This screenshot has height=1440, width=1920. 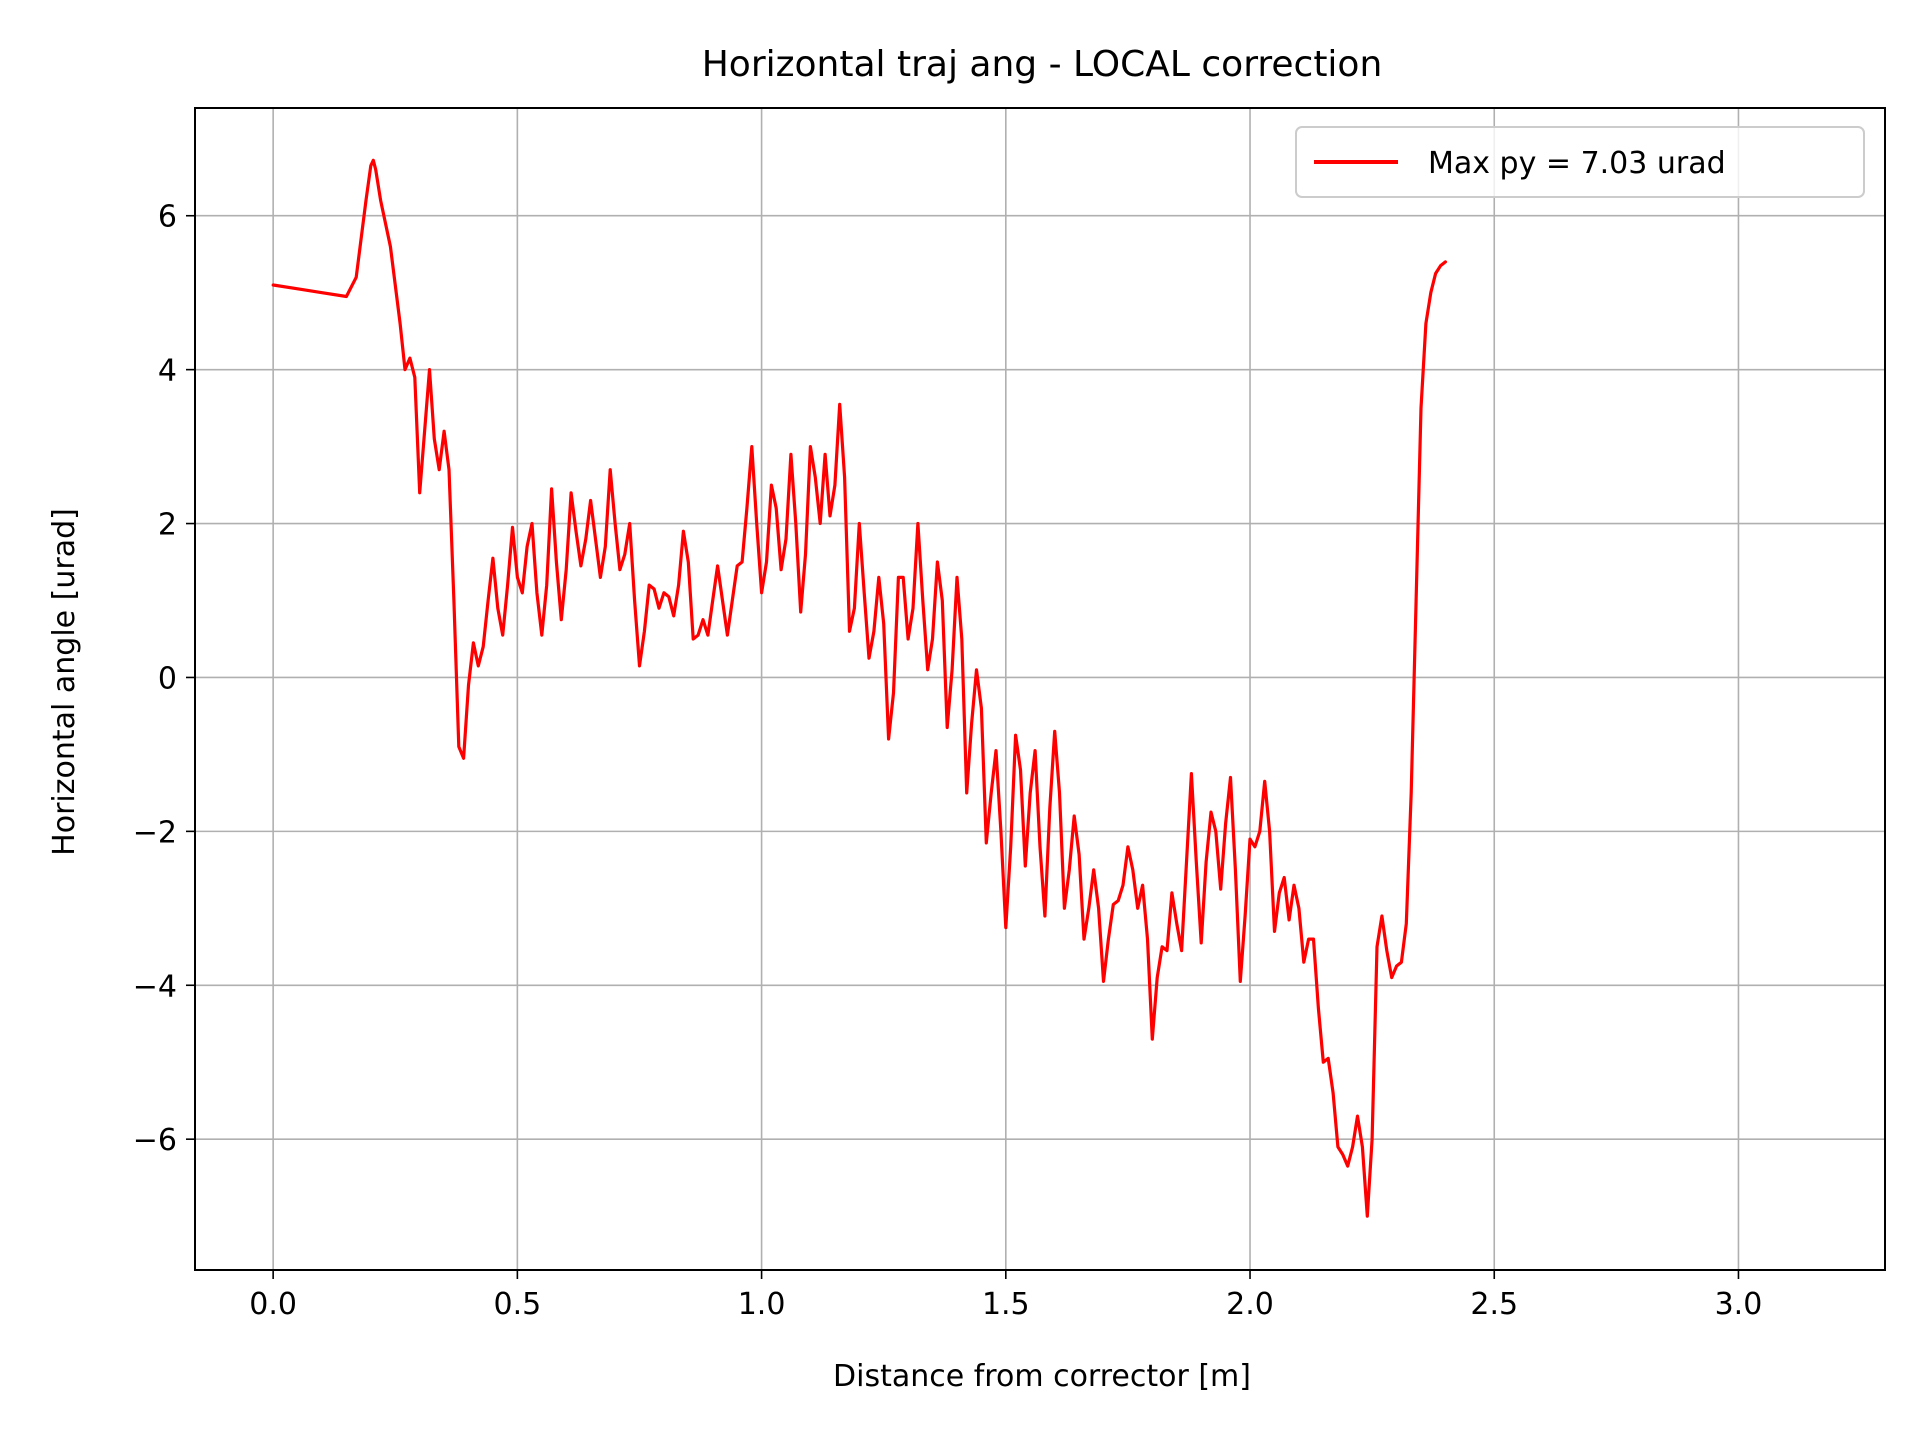 What do you see at coordinates (167, 678) in the screenshot?
I see `y-tick-label: 0` at bounding box center [167, 678].